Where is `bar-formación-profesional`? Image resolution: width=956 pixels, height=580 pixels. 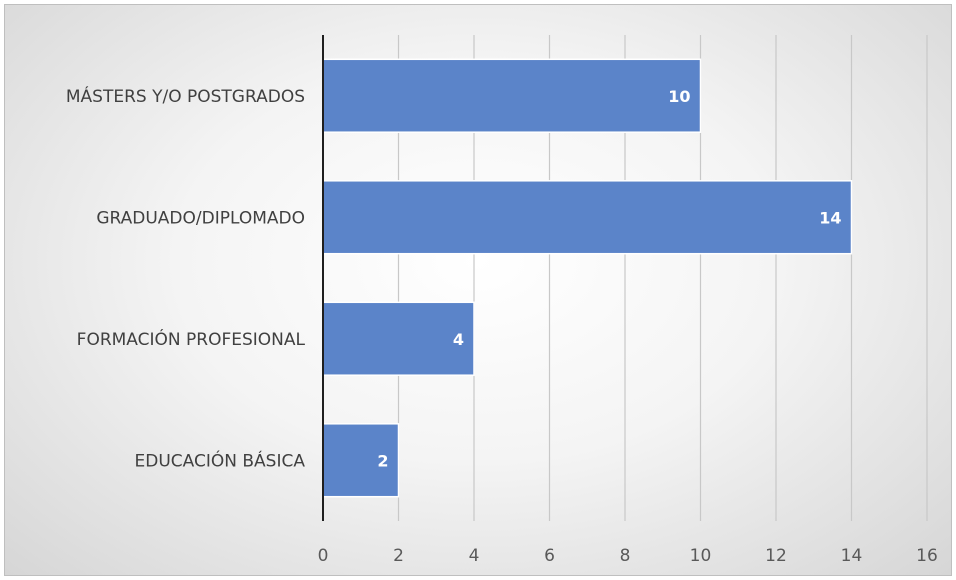
bar-formación-profesional is located at coordinates (398, 338).